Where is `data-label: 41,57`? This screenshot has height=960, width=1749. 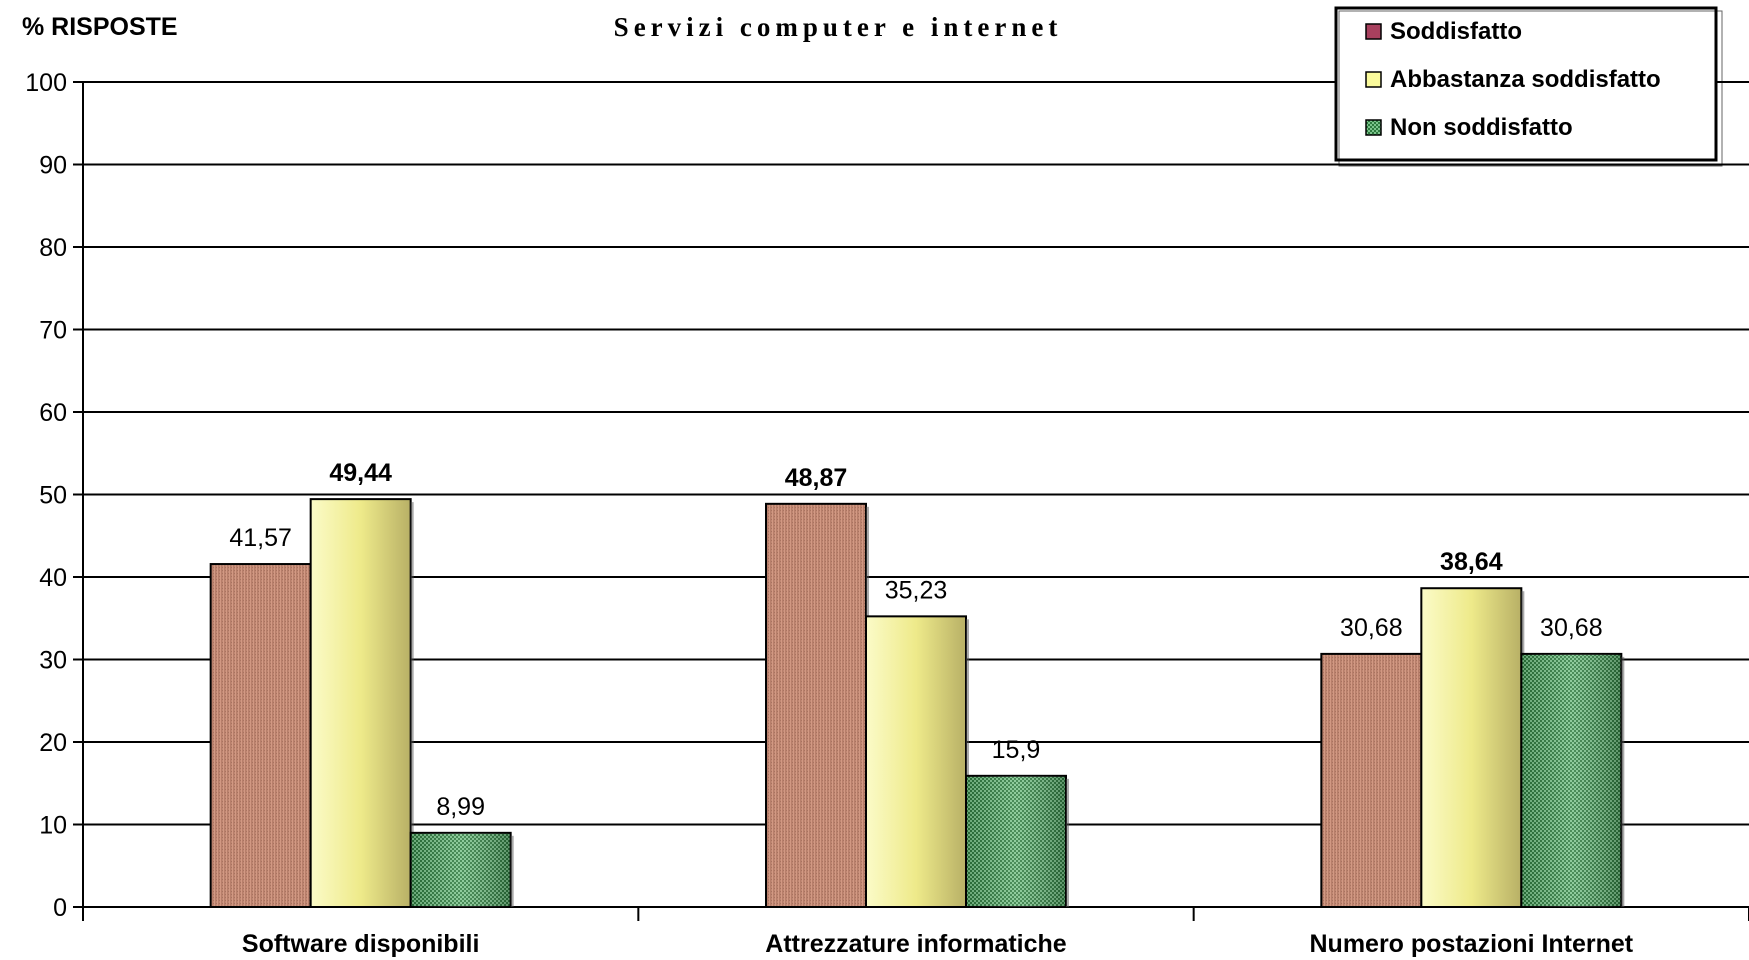 data-label: 41,57 is located at coordinates (260, 538).